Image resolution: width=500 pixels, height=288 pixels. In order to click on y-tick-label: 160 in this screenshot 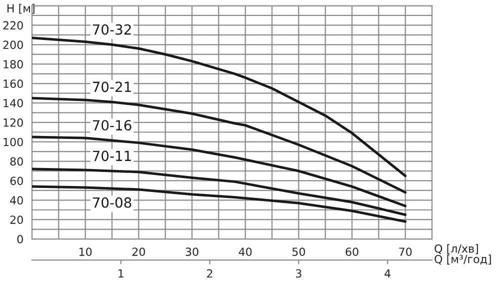, I will do `click(13, 83)`.